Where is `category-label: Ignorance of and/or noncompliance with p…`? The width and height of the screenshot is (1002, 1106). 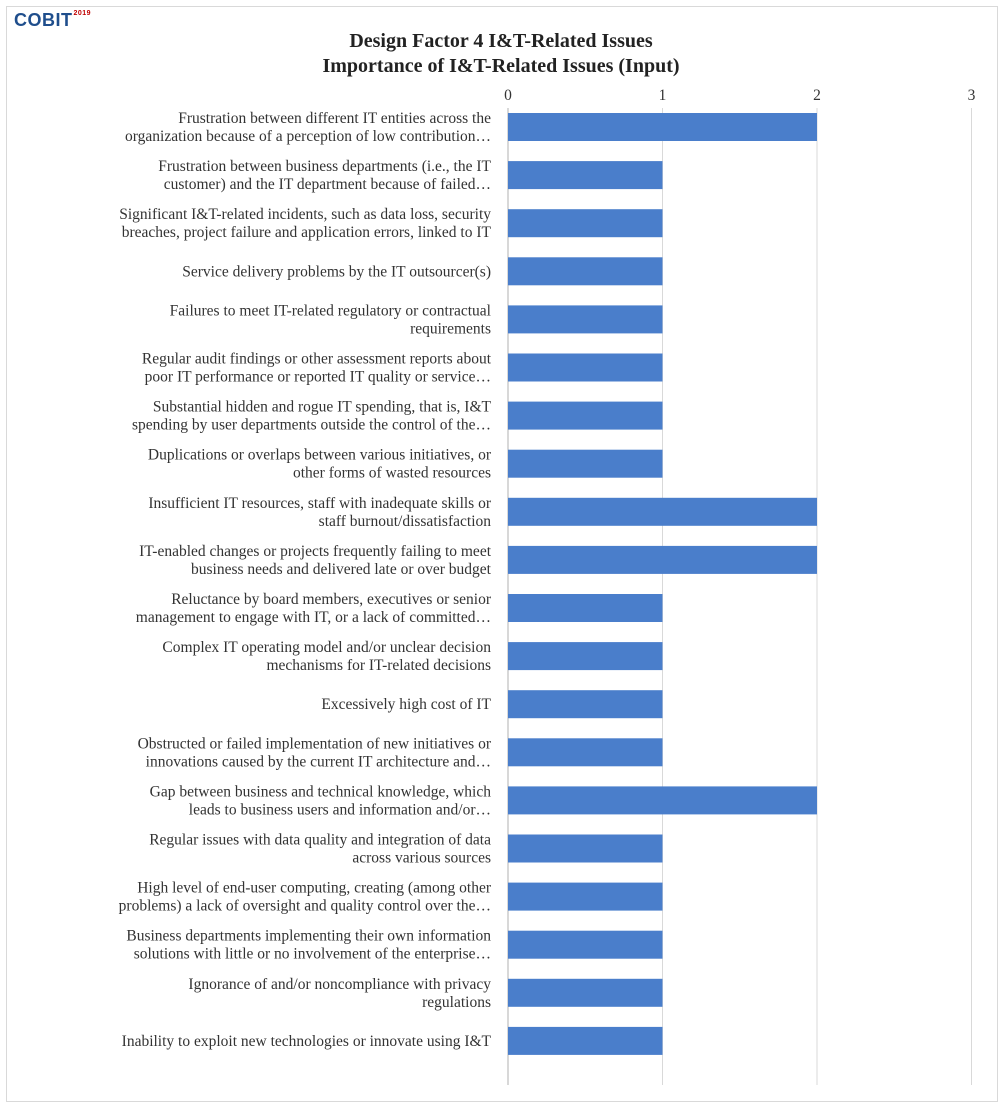
category-label: Ignorance of and/or noncompliance with p… is located at coordinates (339, 984).